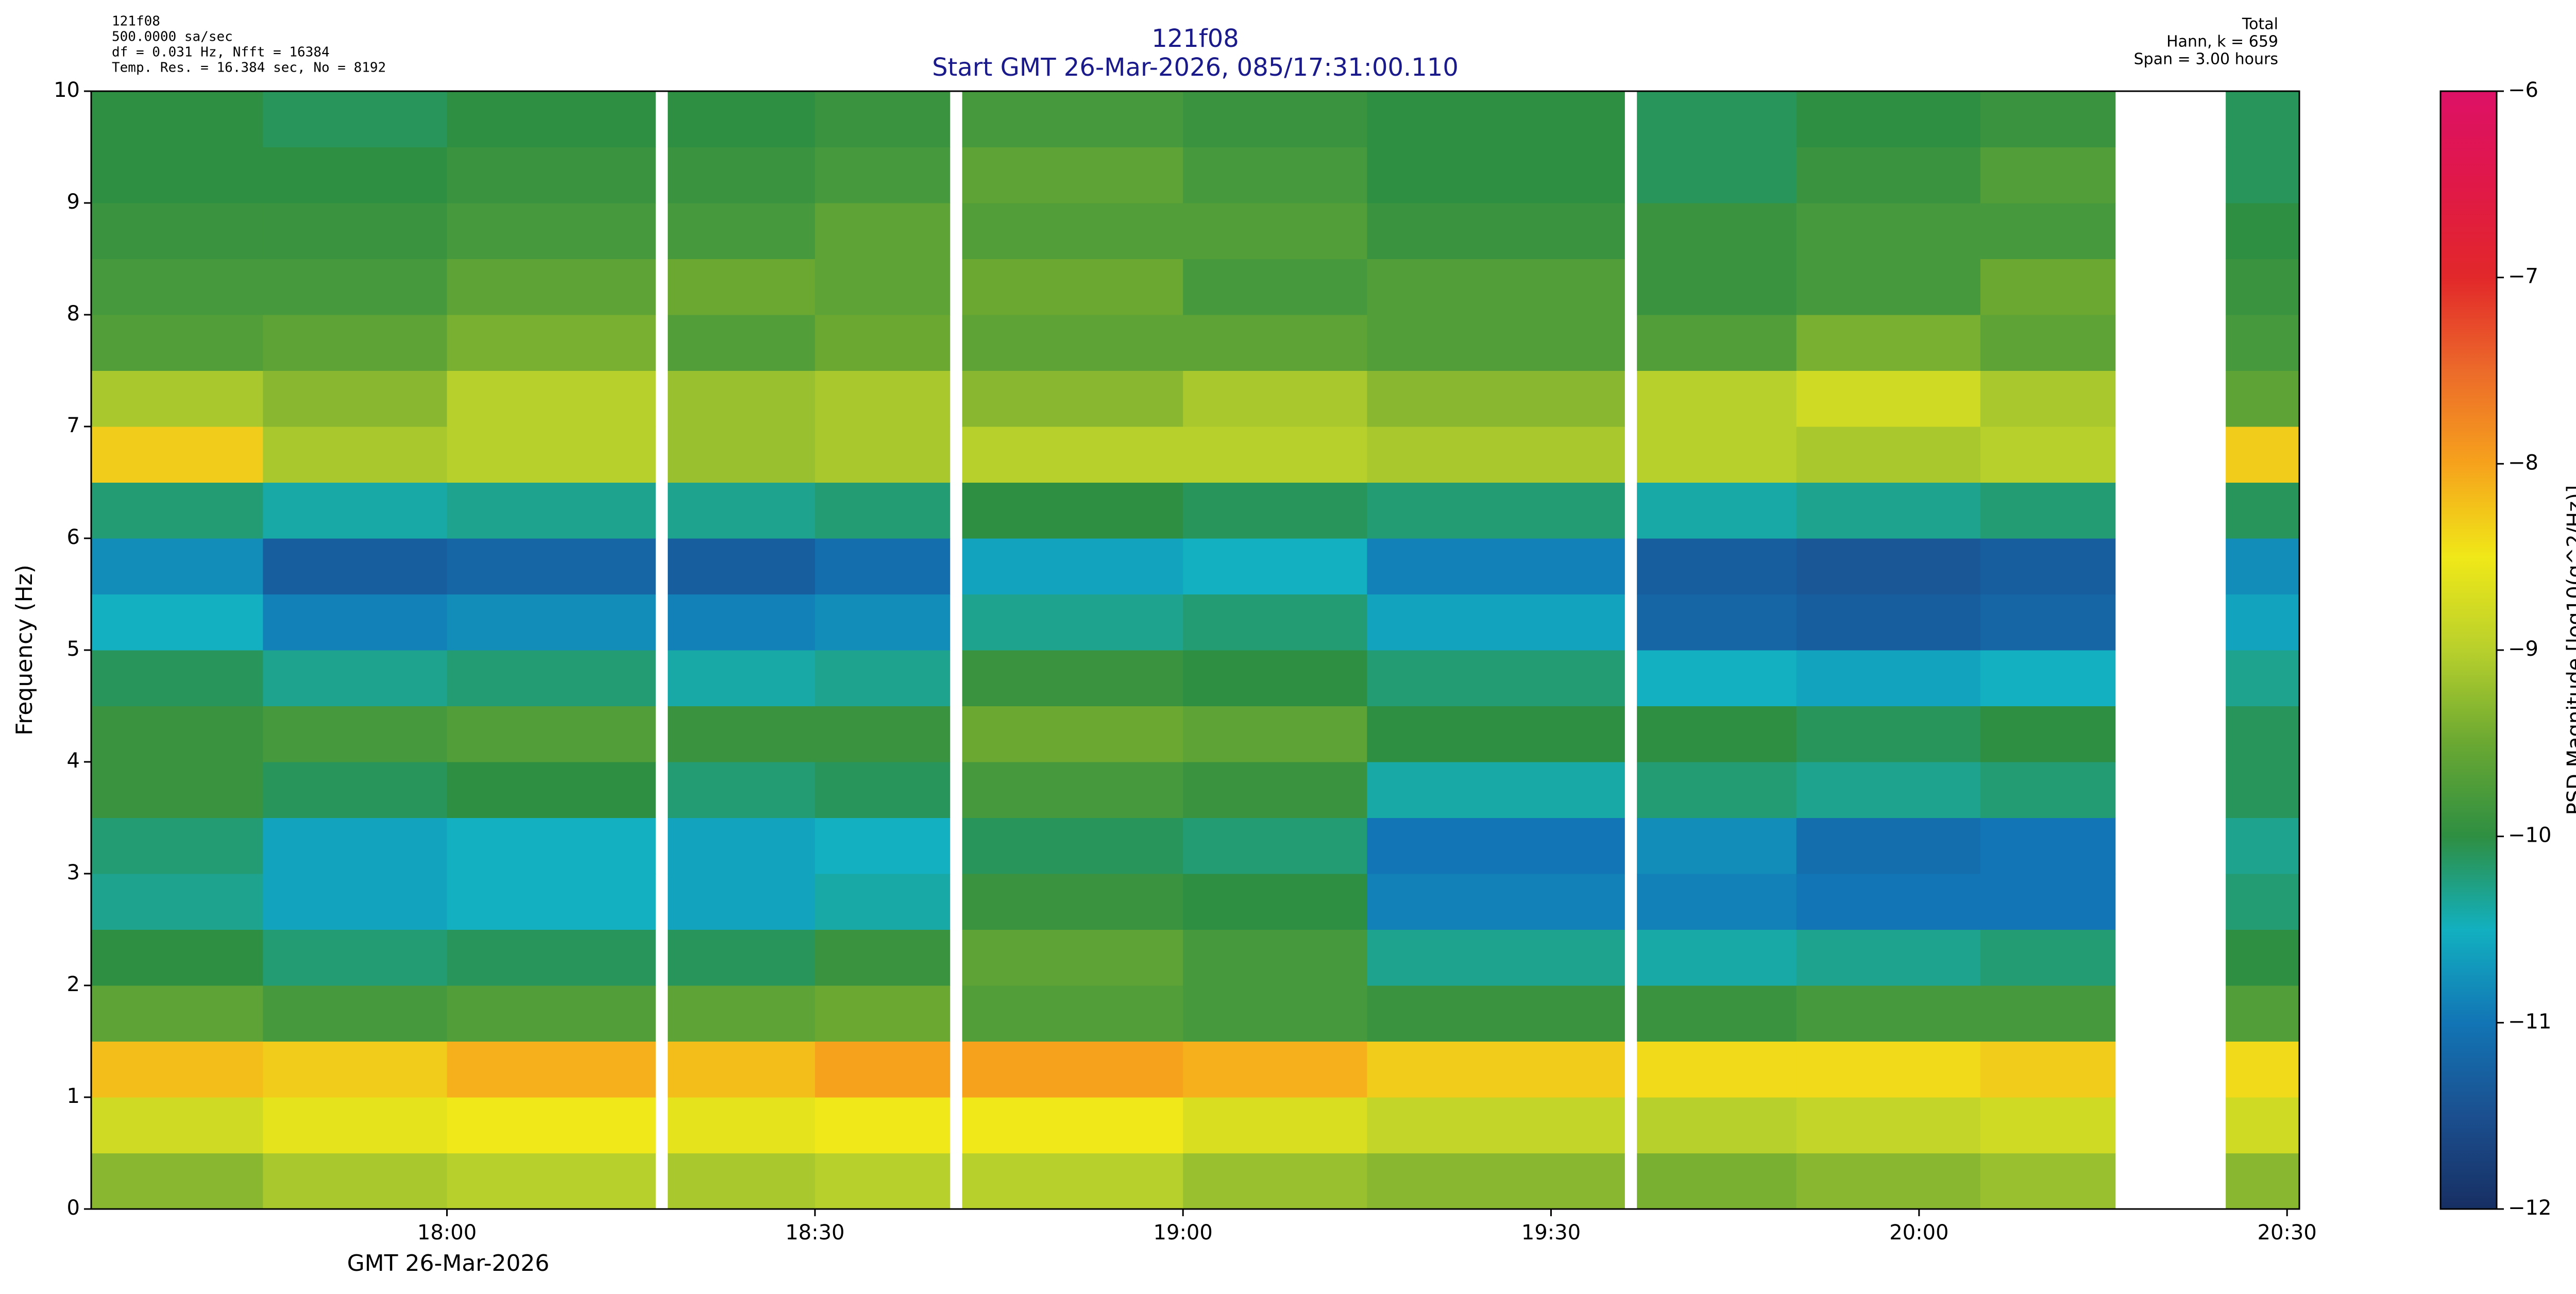 The height and width of the screenshot is (1294, 2576). I want to click on y-tick-label: 4, so click(73, 761).